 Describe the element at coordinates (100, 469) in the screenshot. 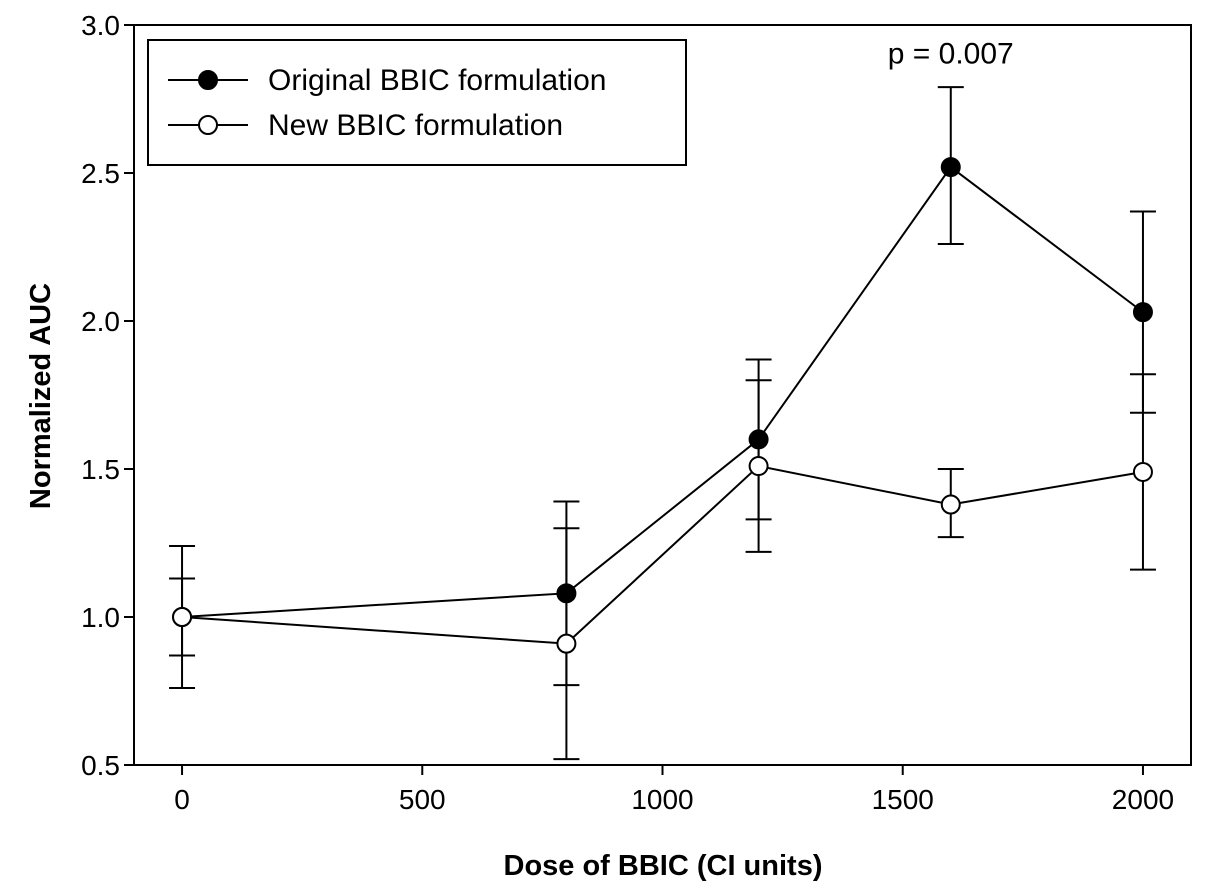

I see `y-tick-label: 1.5` at that location.